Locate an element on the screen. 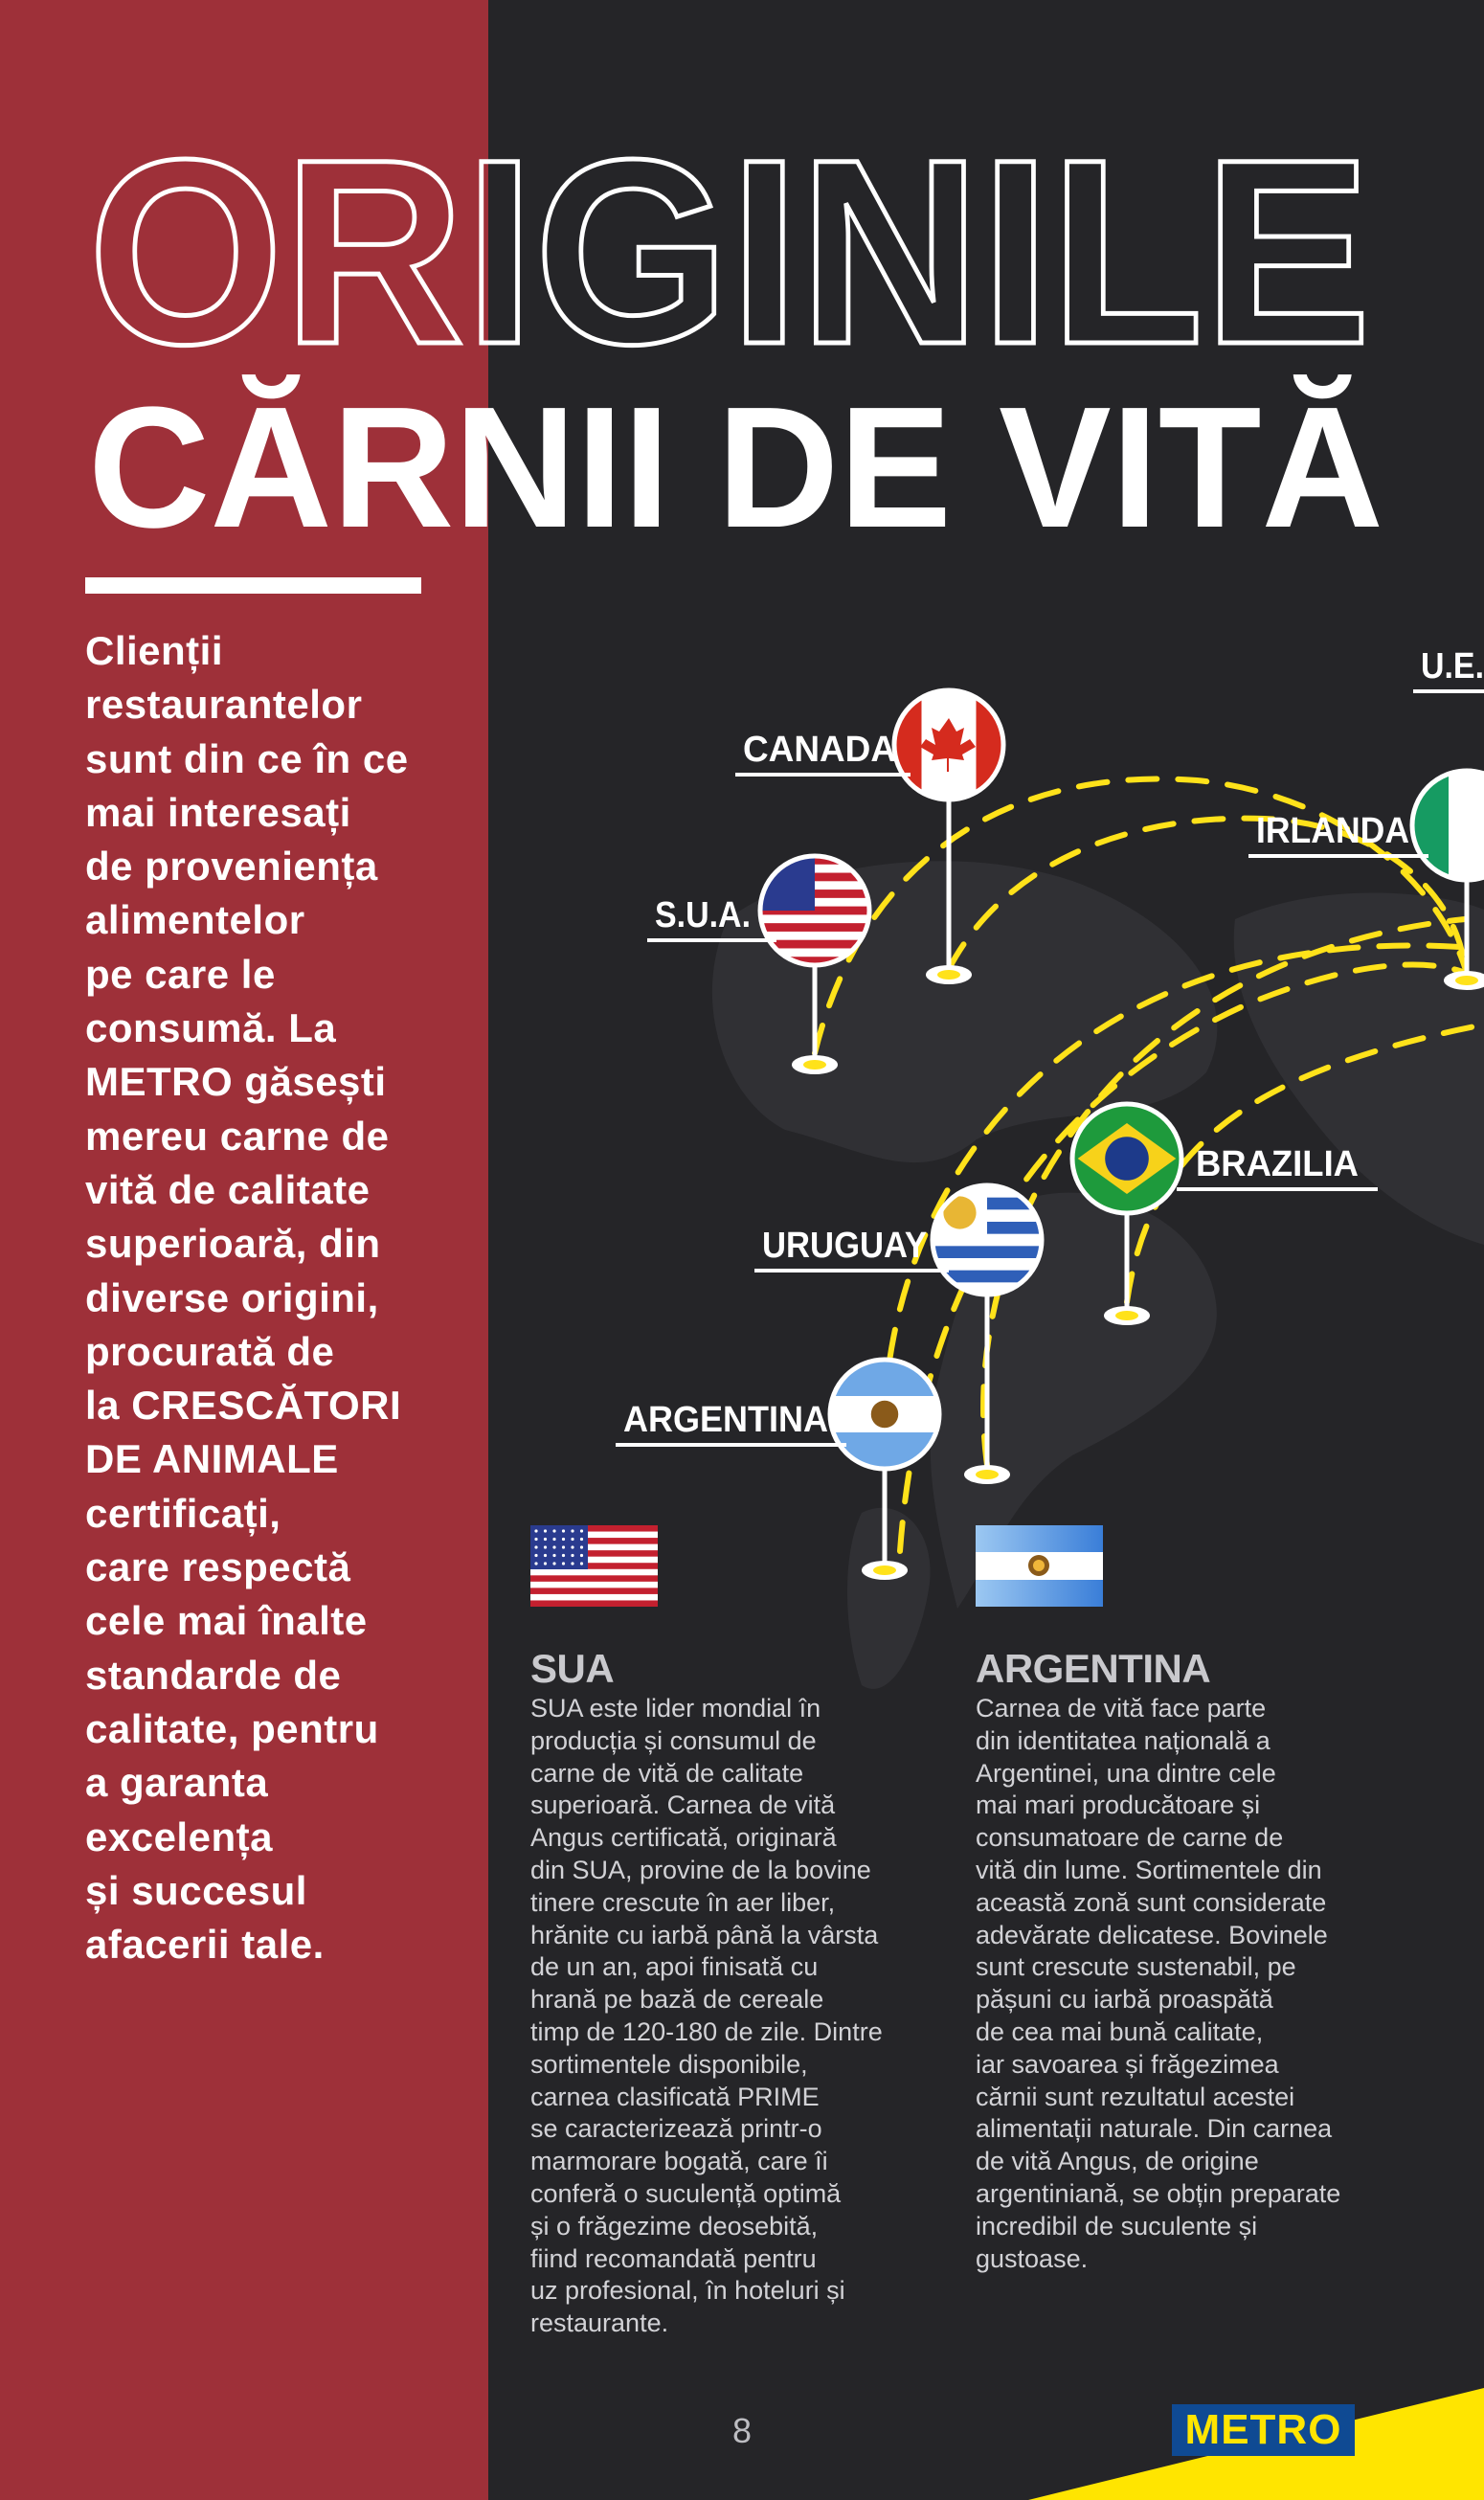 The width and height of the screenshot is (1484, 2500). body-line: hrănite cu iarbă până la vârsta is located at coordinates (704, 1934).